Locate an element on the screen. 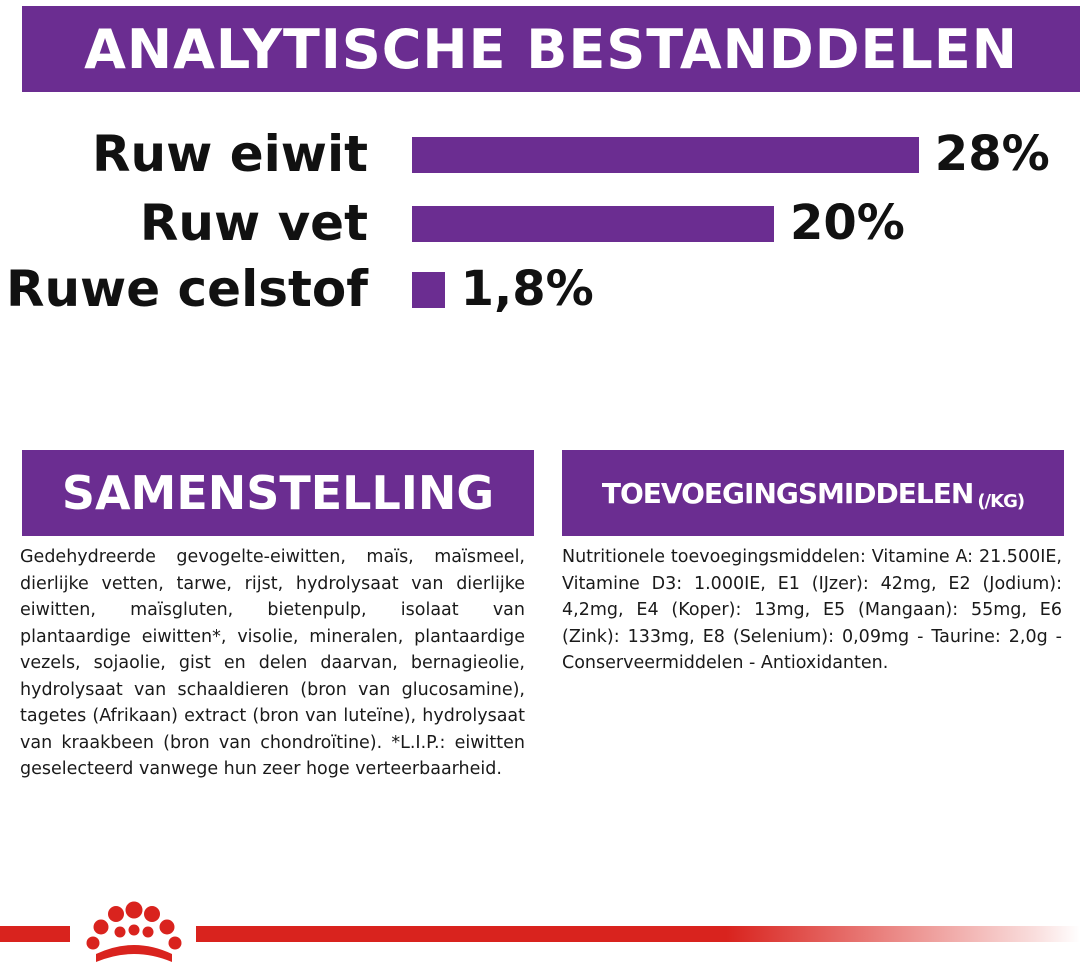  footer-line-left is located at coordinates (35, 934).